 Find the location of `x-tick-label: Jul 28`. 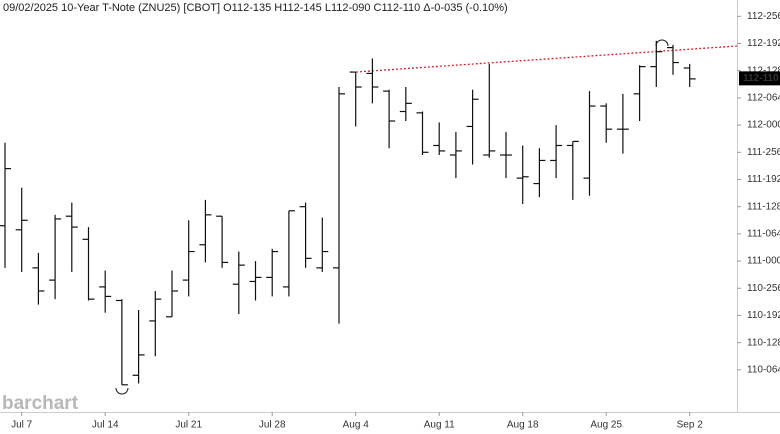

x-tick-label: Jul 28 is located at coordinates (272, 425).